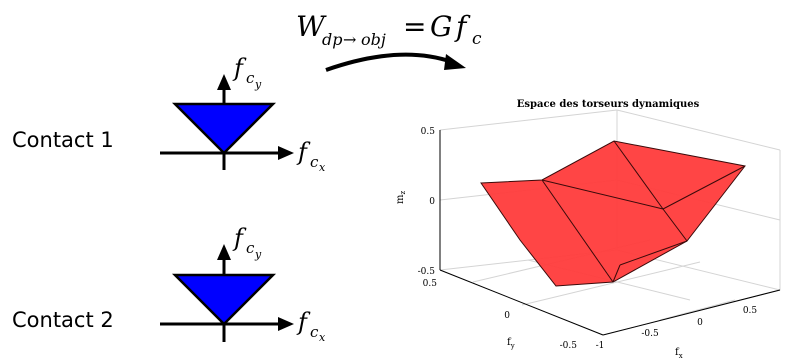 This screenshot has height=363, width=787. What do you see at coordinates (303, 152) in the screenshot?
I see `contact-1-fx-f: f` at bounding box center [303, 152].